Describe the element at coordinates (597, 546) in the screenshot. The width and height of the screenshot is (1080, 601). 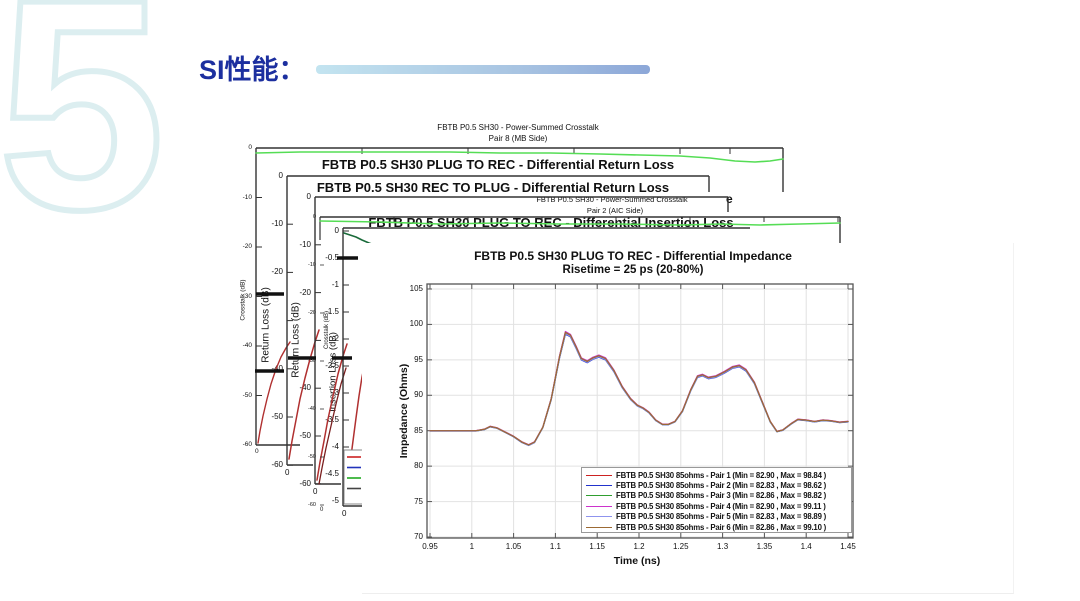
I see `x-tick-label: 1.15` at that location.